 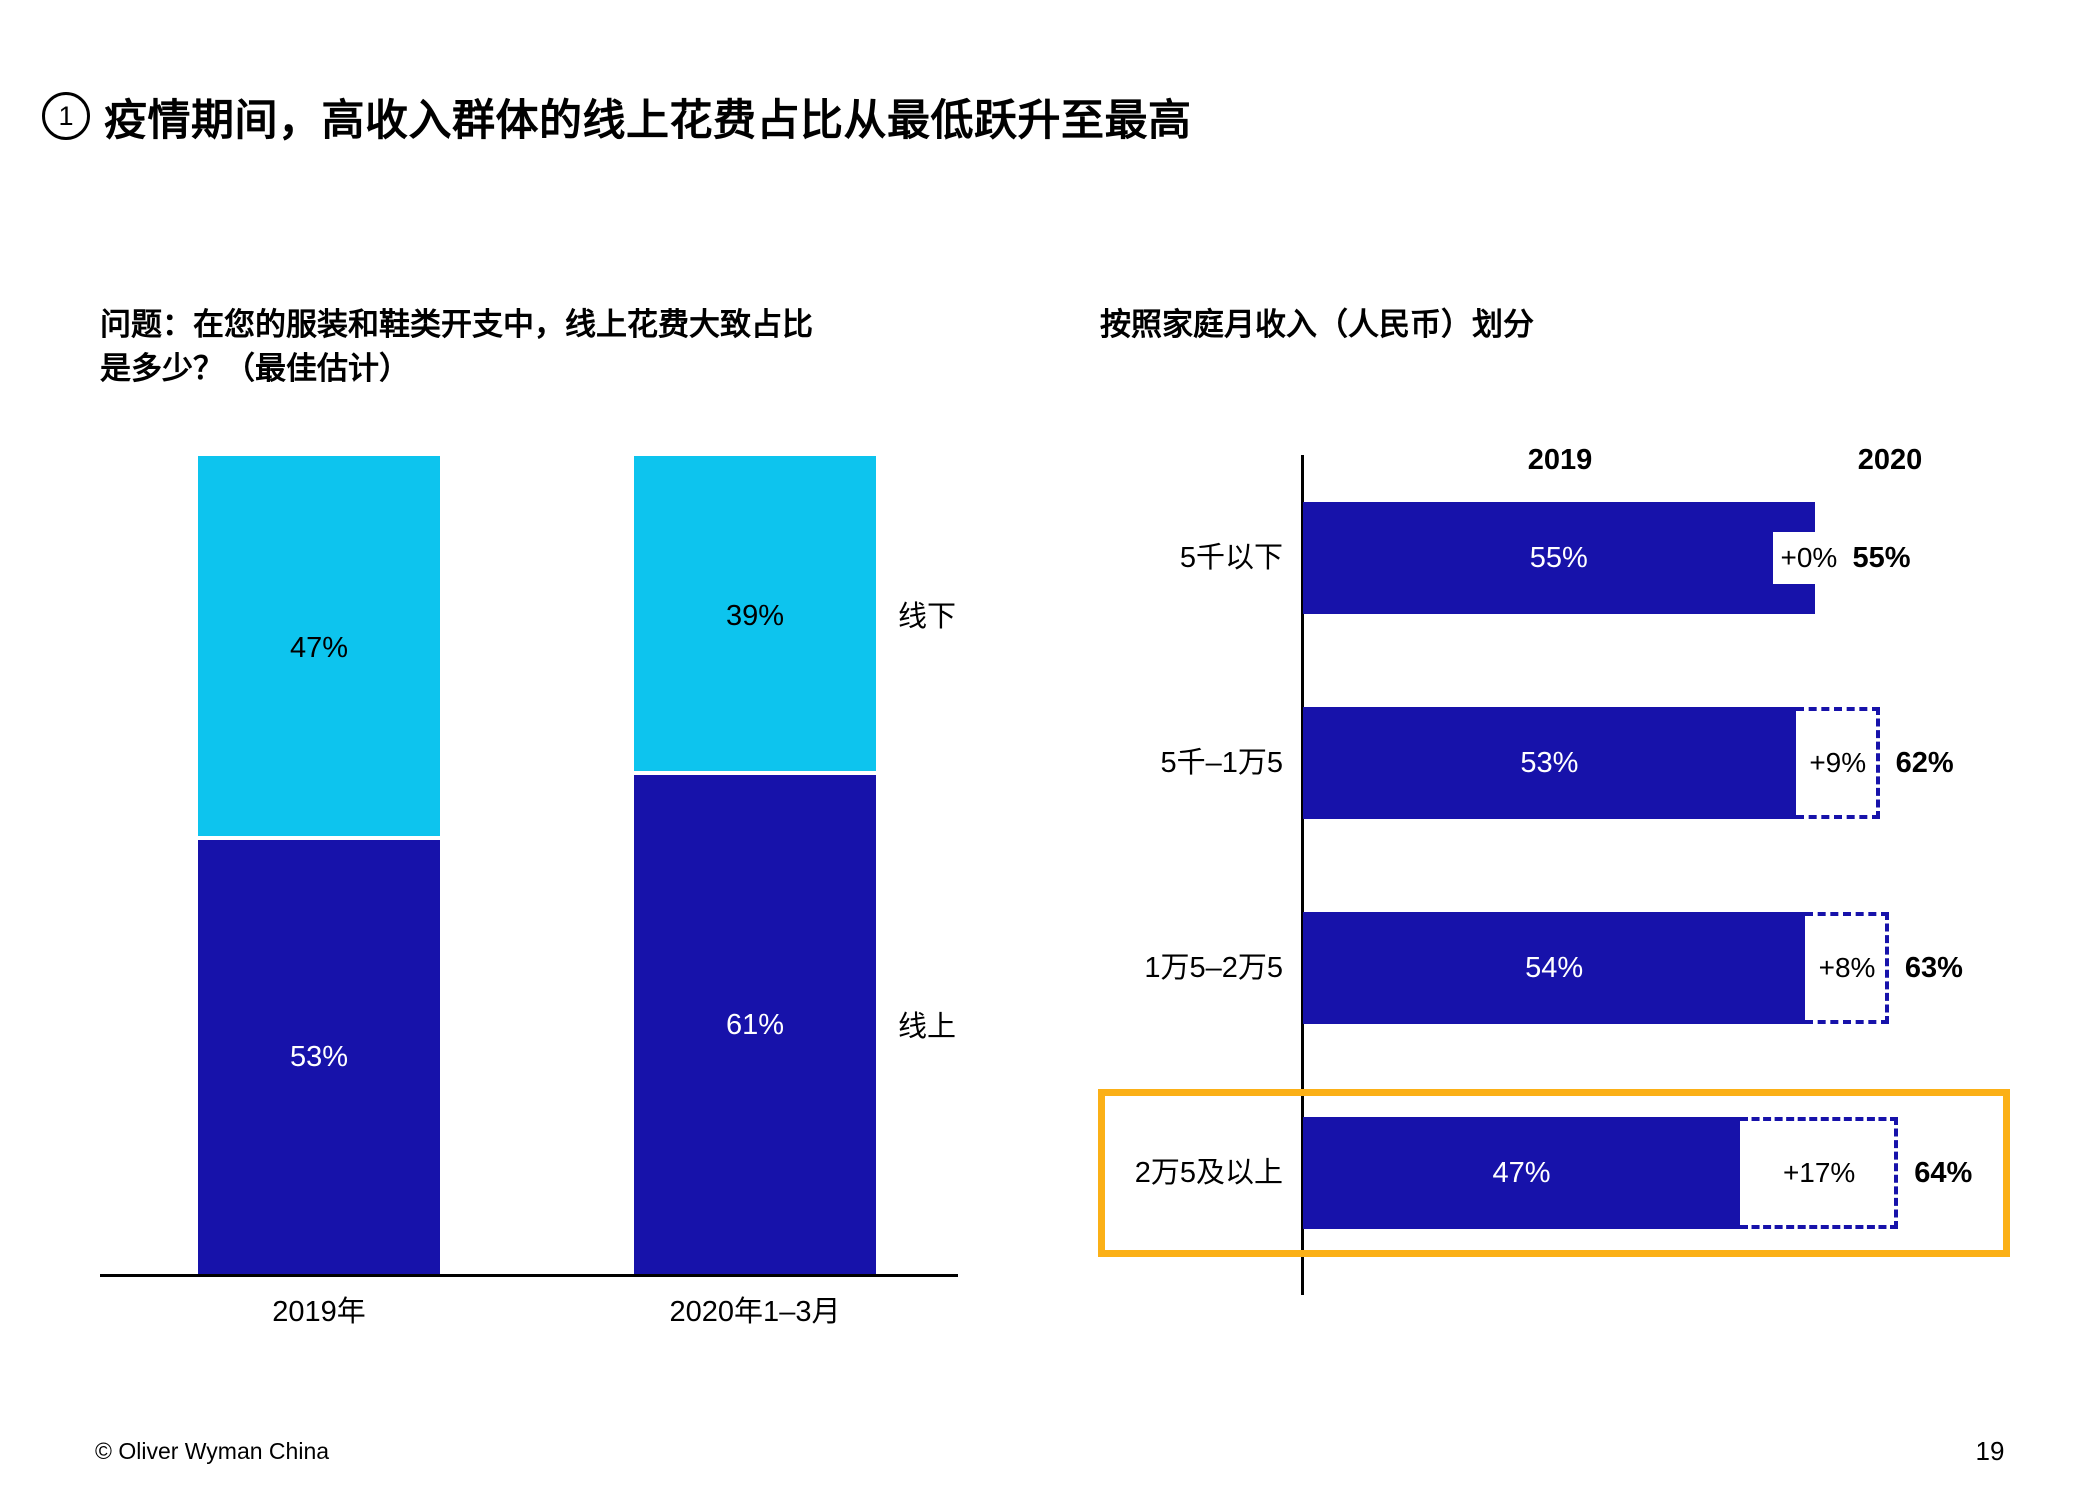 I want to click on series-label-offline: 线下, so click(x=927, y=617).